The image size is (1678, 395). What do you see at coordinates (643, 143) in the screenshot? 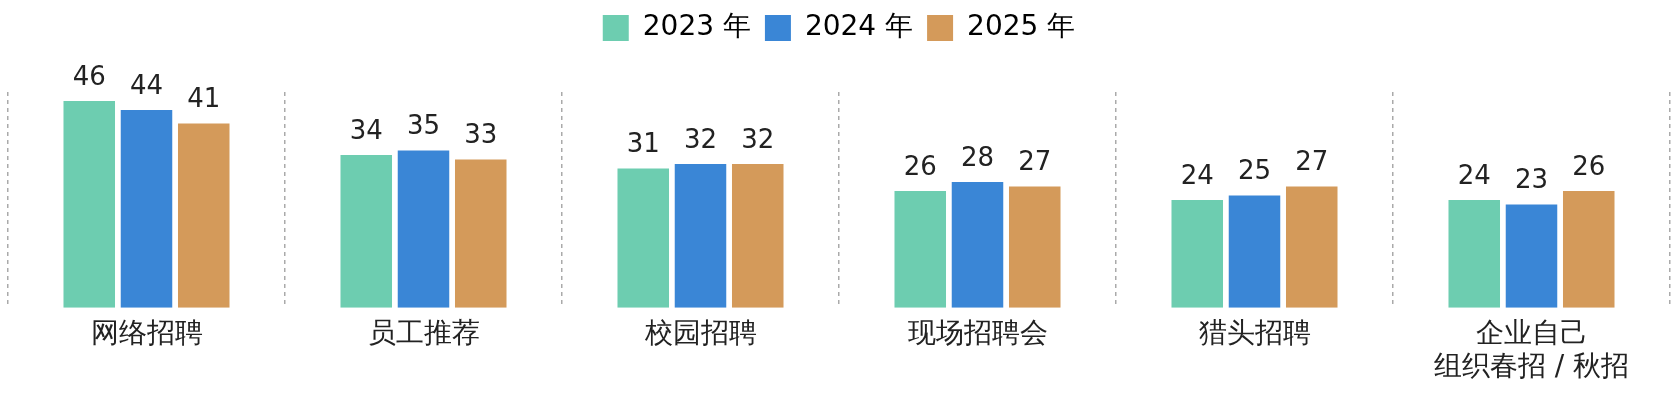
I see `data-label: 31` at bounding box center [643, 143].